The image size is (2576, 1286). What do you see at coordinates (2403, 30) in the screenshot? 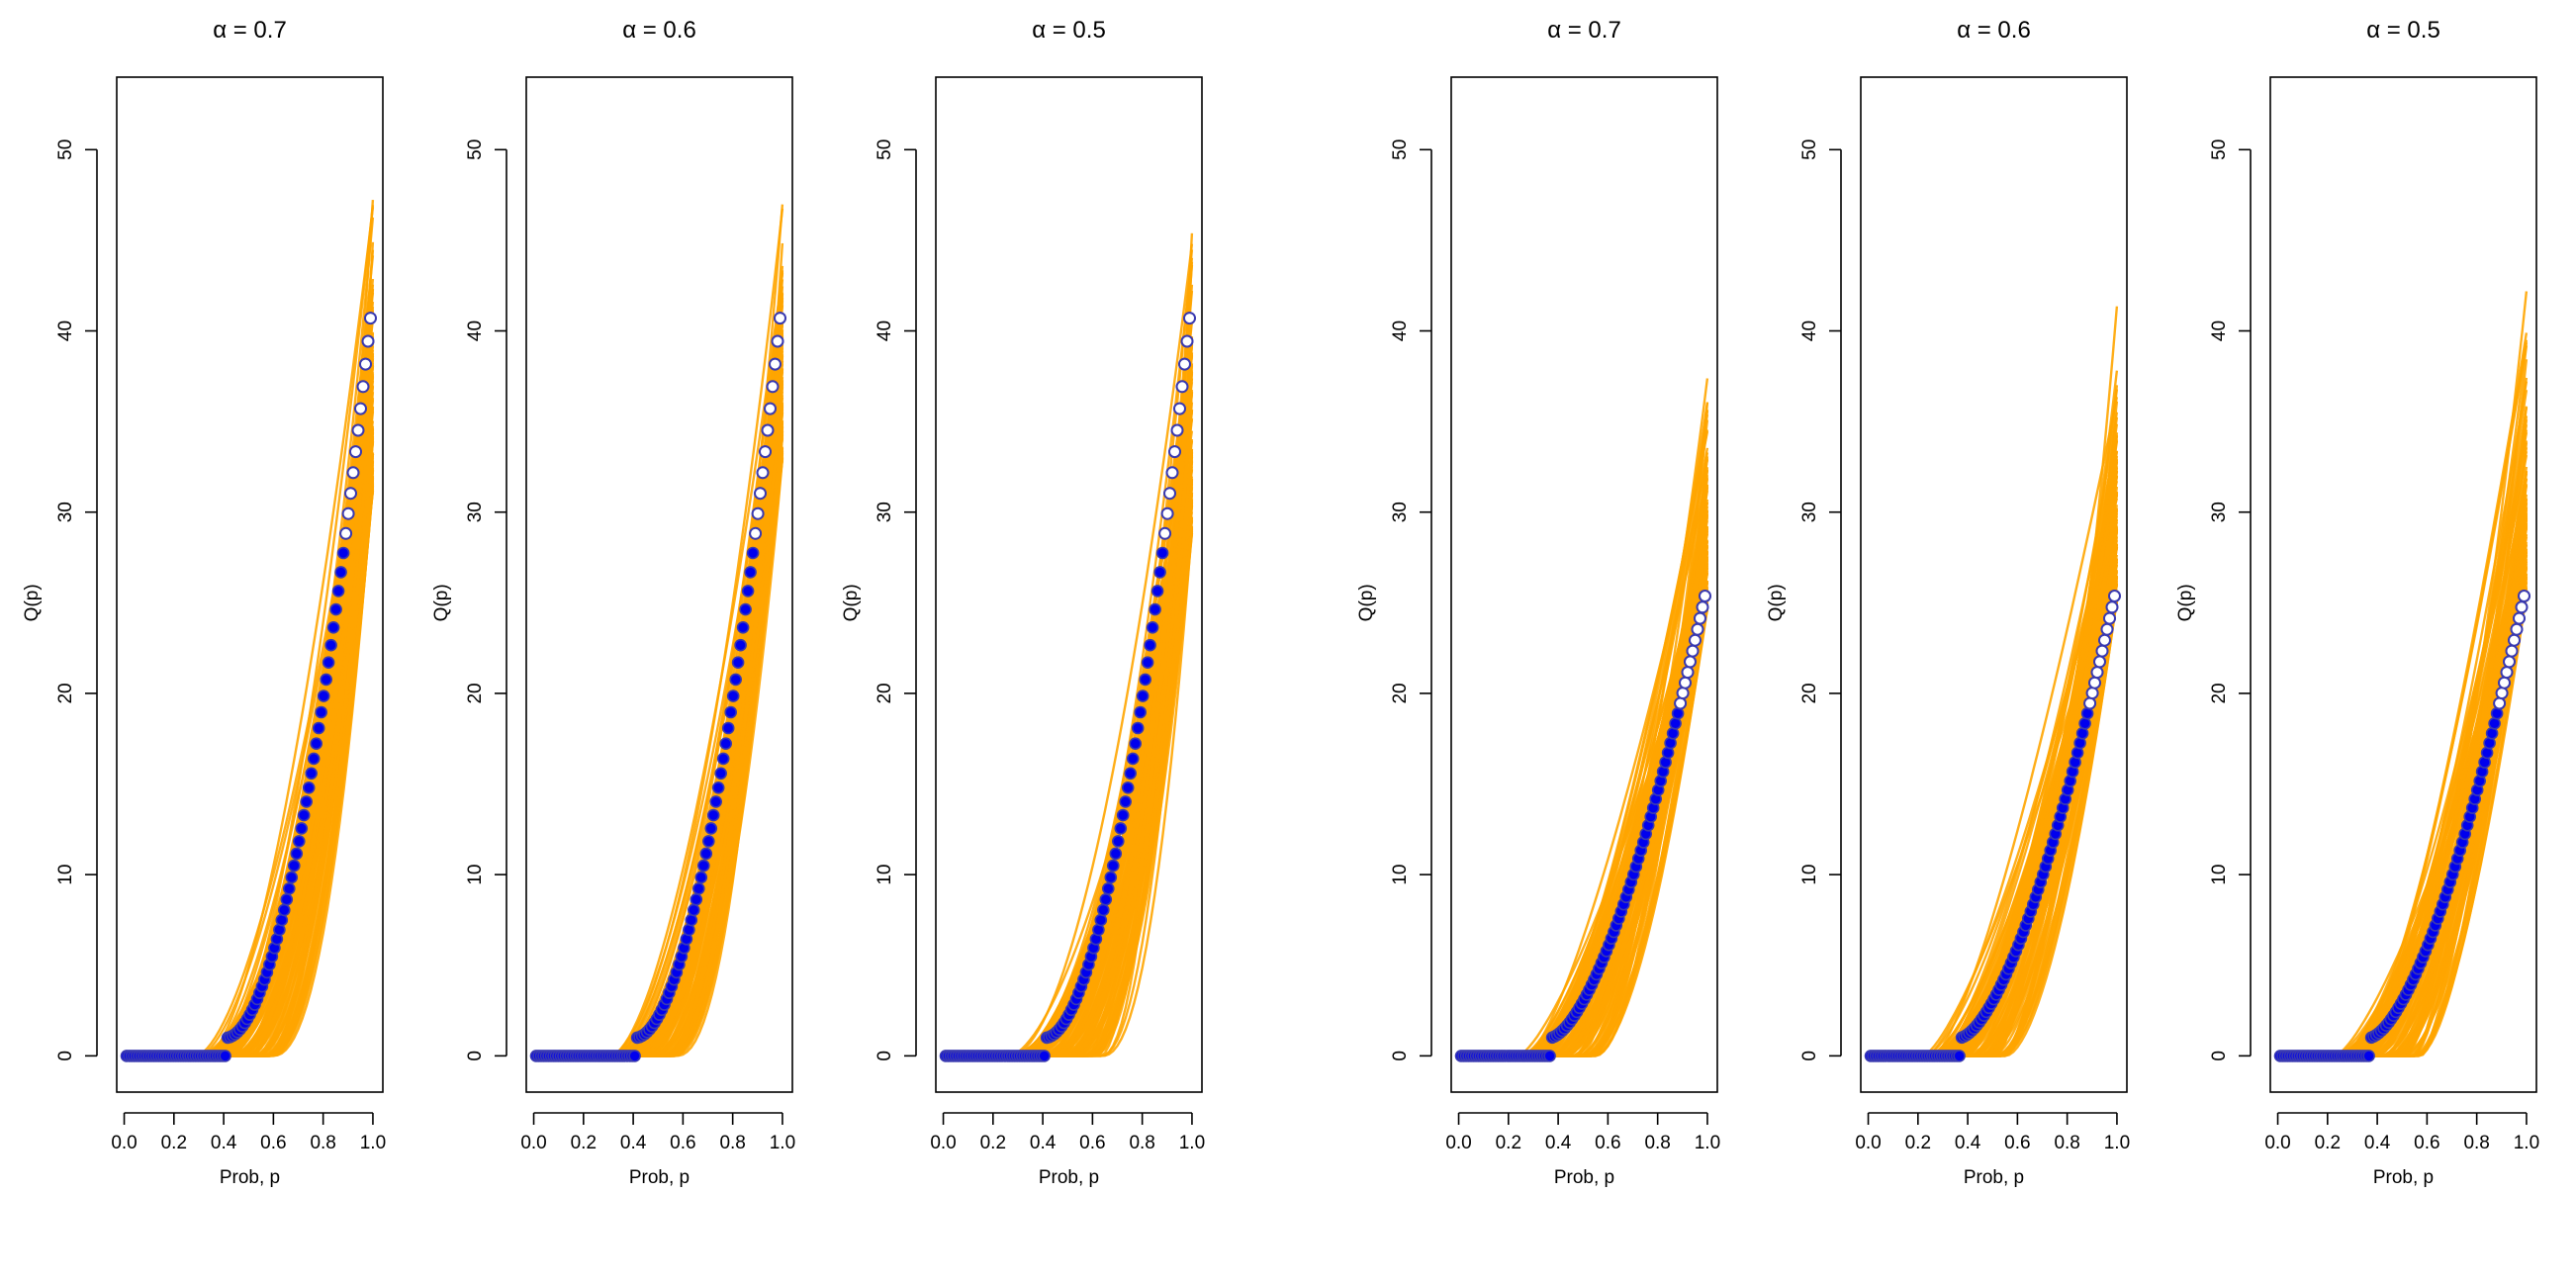
I see `panel-title: α = 0.5` at bounding box center [2403, 30].